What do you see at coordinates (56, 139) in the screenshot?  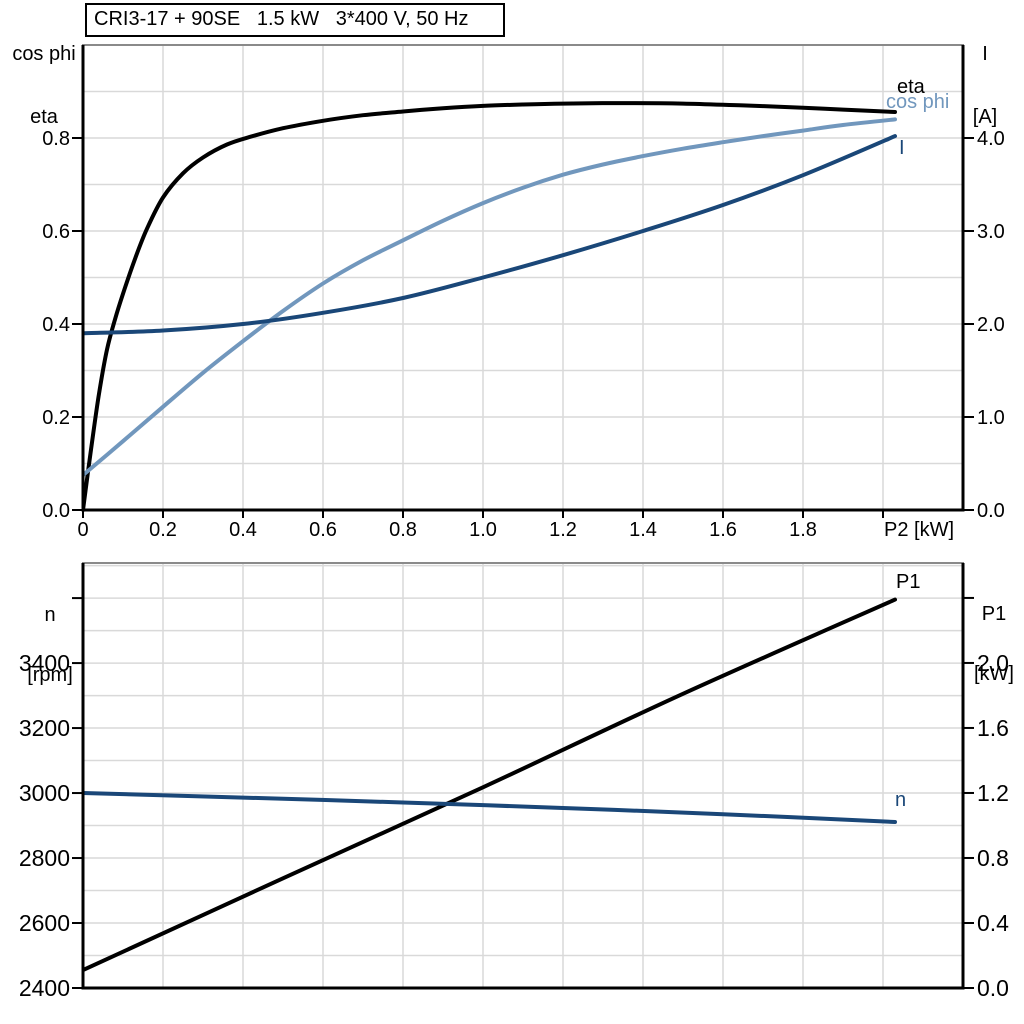 I see `y-left-tick-label: 0.8` at bounding box center [56, 139].